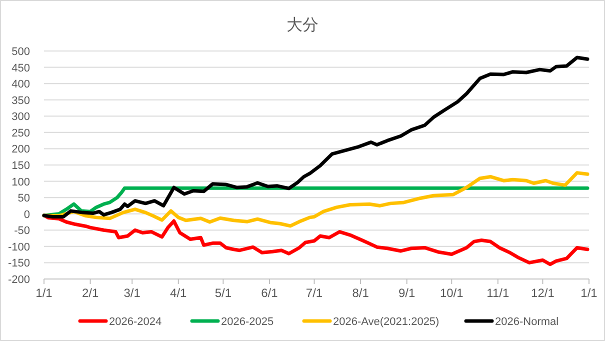  I want to click on legend-label: 2026-2024, so click(135, 322).